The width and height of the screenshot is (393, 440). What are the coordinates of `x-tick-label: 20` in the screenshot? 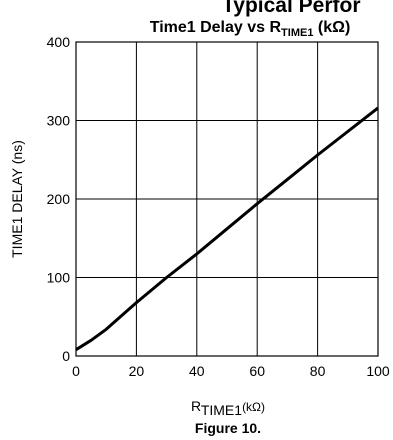 It's located at (137, 371).